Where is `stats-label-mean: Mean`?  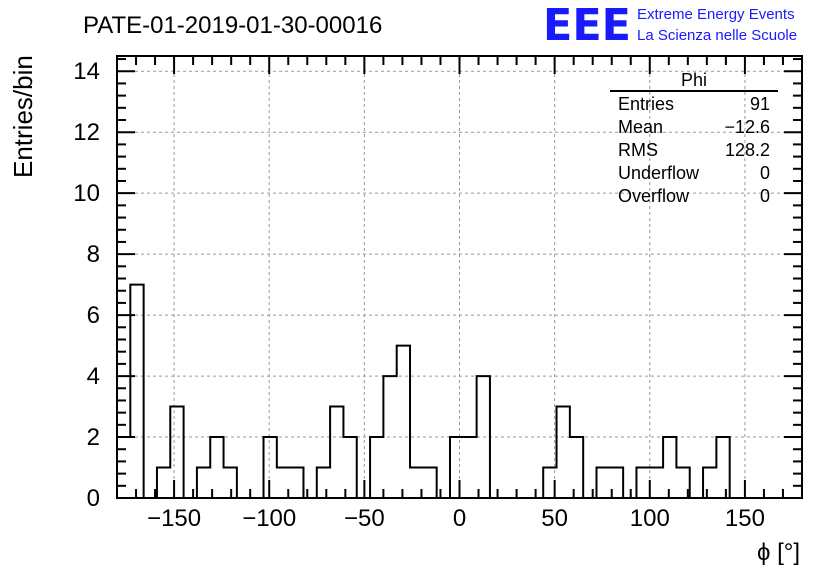 stats-label-mean: Mean is located at coordinates (640, 127).